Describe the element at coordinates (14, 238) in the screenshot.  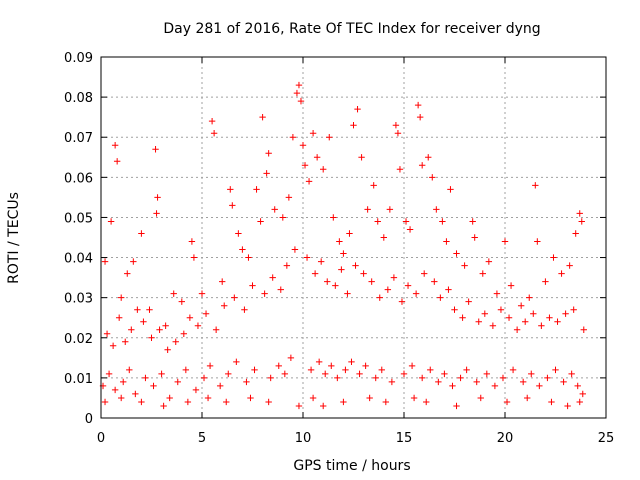
I see `y-axis-label: ROTI / TECUs` at that location.